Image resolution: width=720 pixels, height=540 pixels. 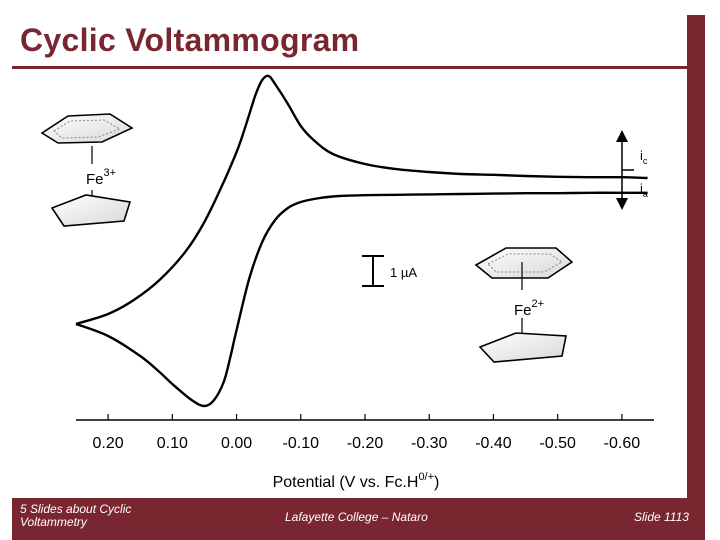 What do you see at coordinates (352, 67) in the screenshot?
I see `title-divider` at bounding box center [352, 67].